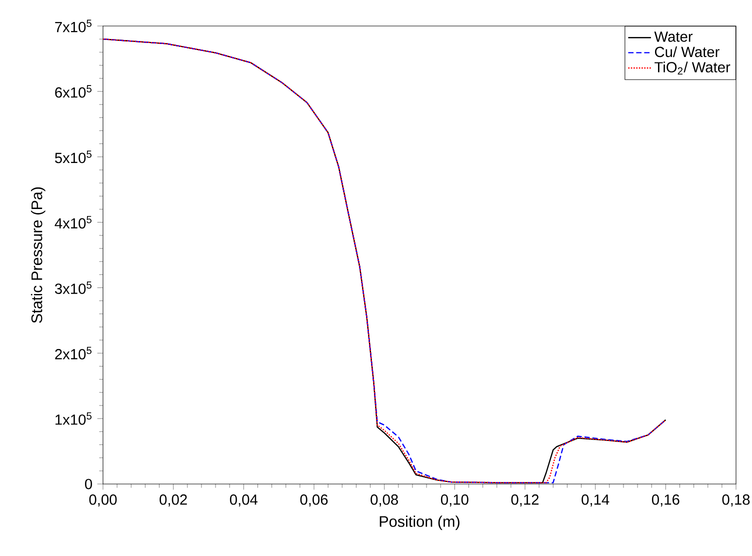 This screenshot has width=752, height=556. Describe the element at coordinates (173, 500) in the screenshot. I see `x-tick-label: 0,02` at that location.